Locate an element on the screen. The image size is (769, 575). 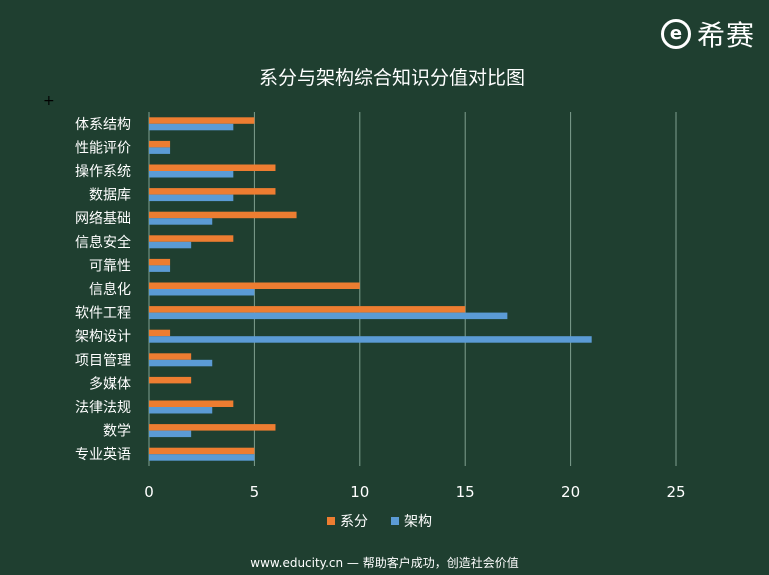
category-label: 性能评价 is located at coordinates (103, 148).